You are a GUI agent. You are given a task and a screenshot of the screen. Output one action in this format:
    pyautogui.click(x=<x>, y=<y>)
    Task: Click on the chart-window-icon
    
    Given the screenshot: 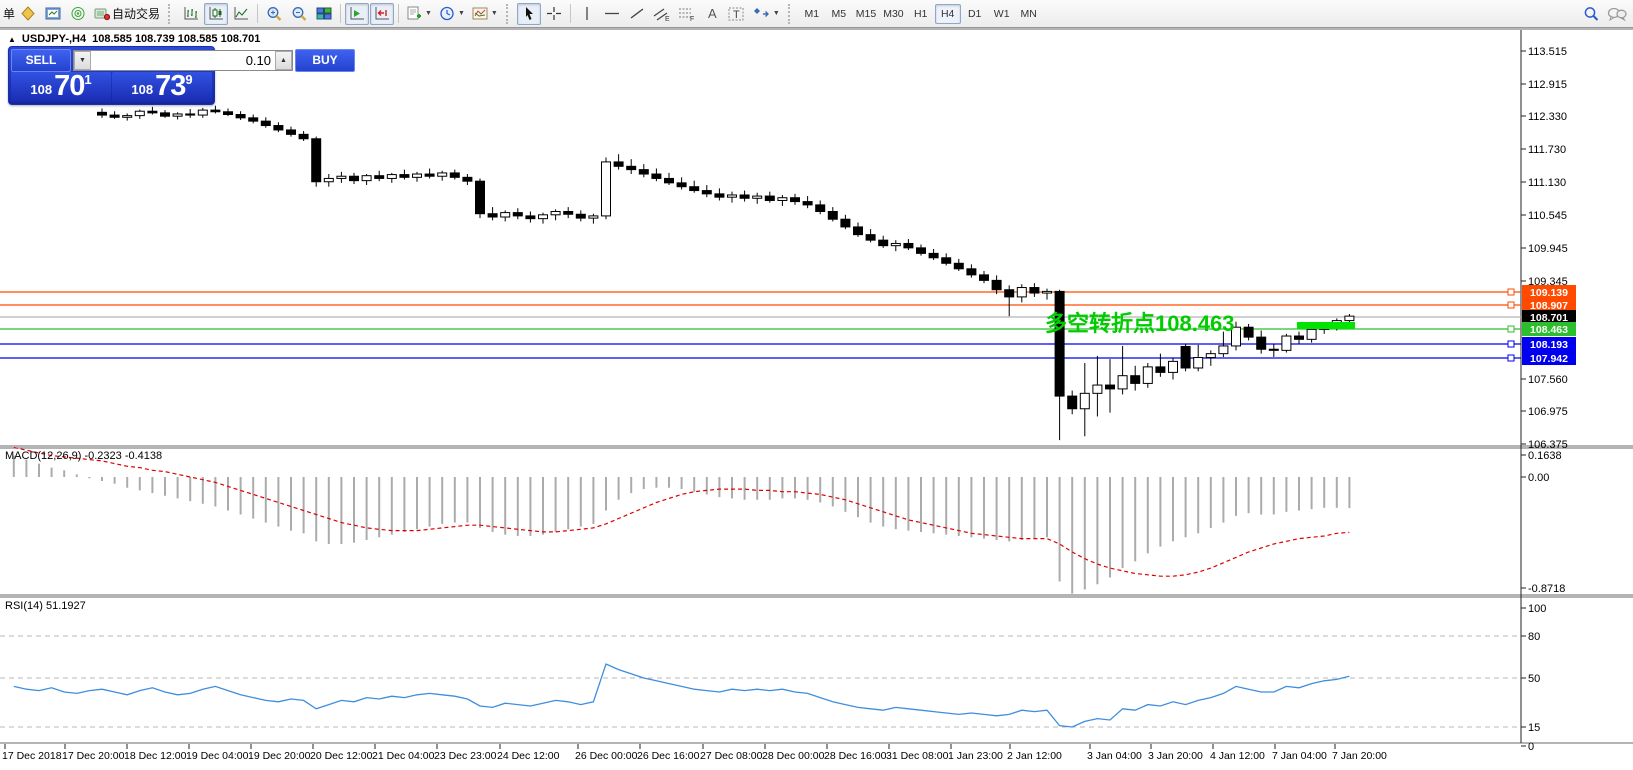 What is the action you would take?
    pyautogui.click(x=53, y=13)
    